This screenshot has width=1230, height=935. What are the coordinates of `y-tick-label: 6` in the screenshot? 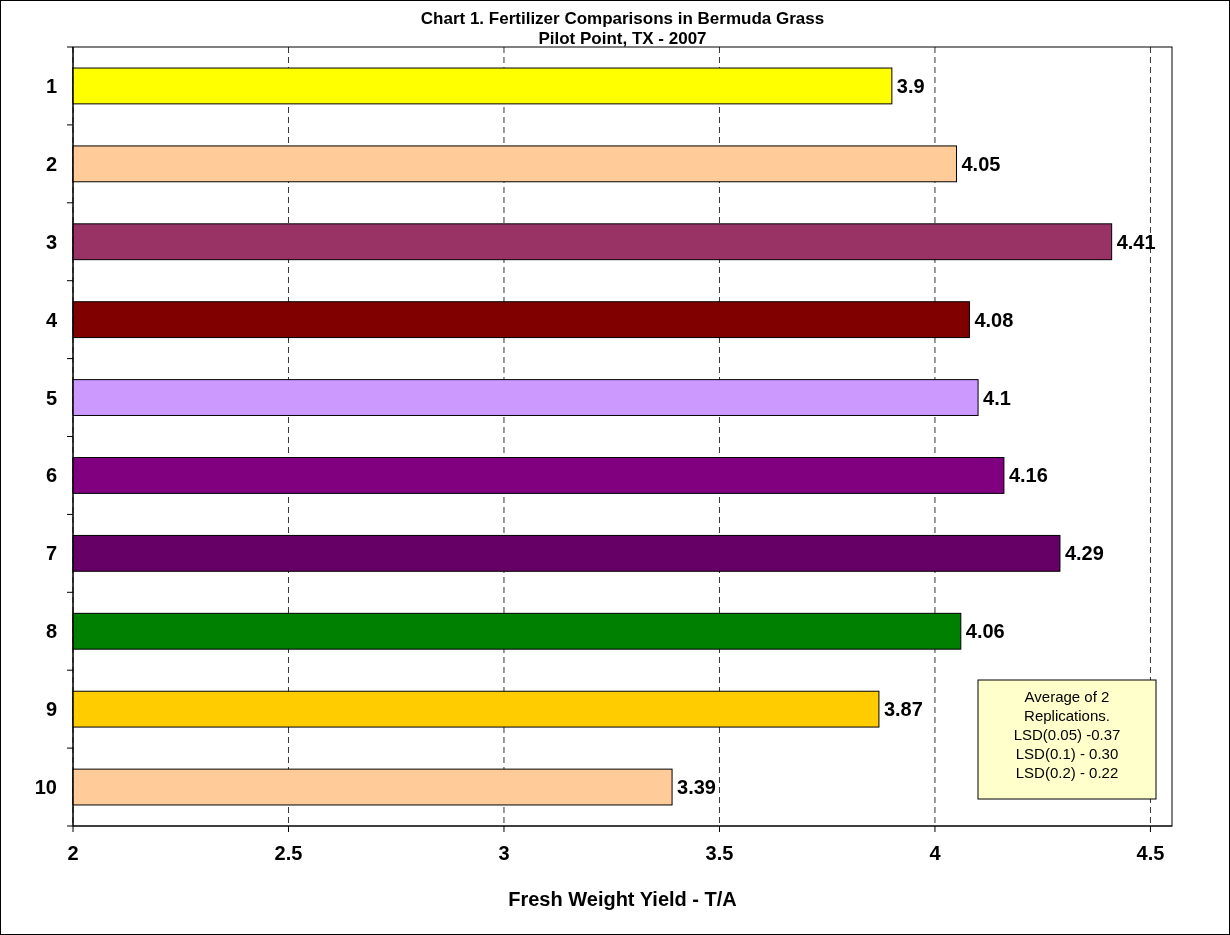 It's located at (51, 475).